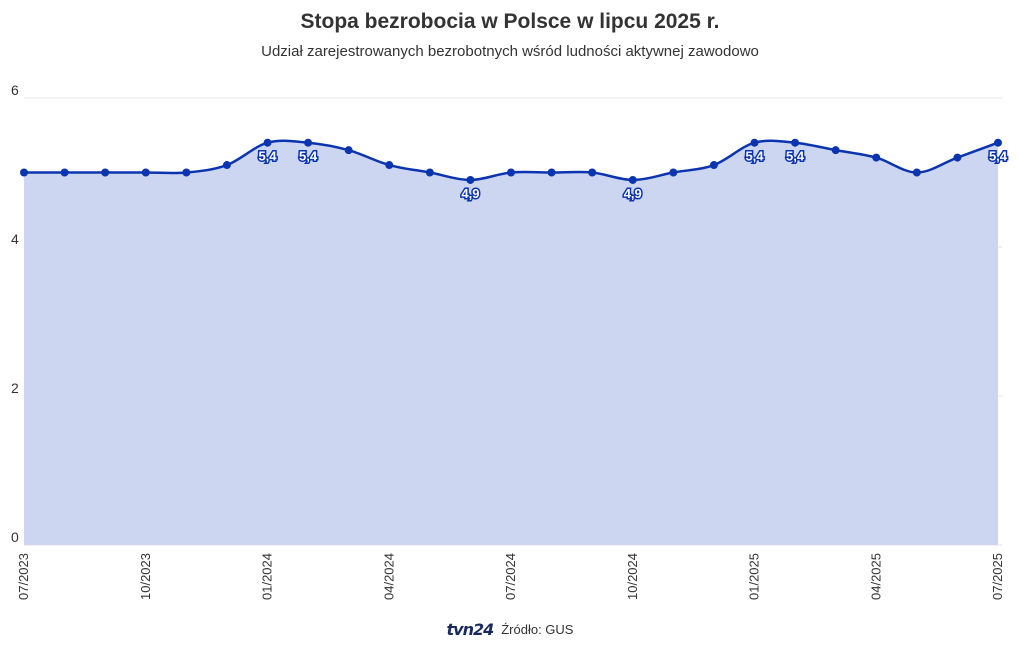 This screenshot has width=1020, height=650. What do you see at coordinates (15, 239) in the screenshot?
I see `y-tick-label: 4` at bounding box center [15, 239].